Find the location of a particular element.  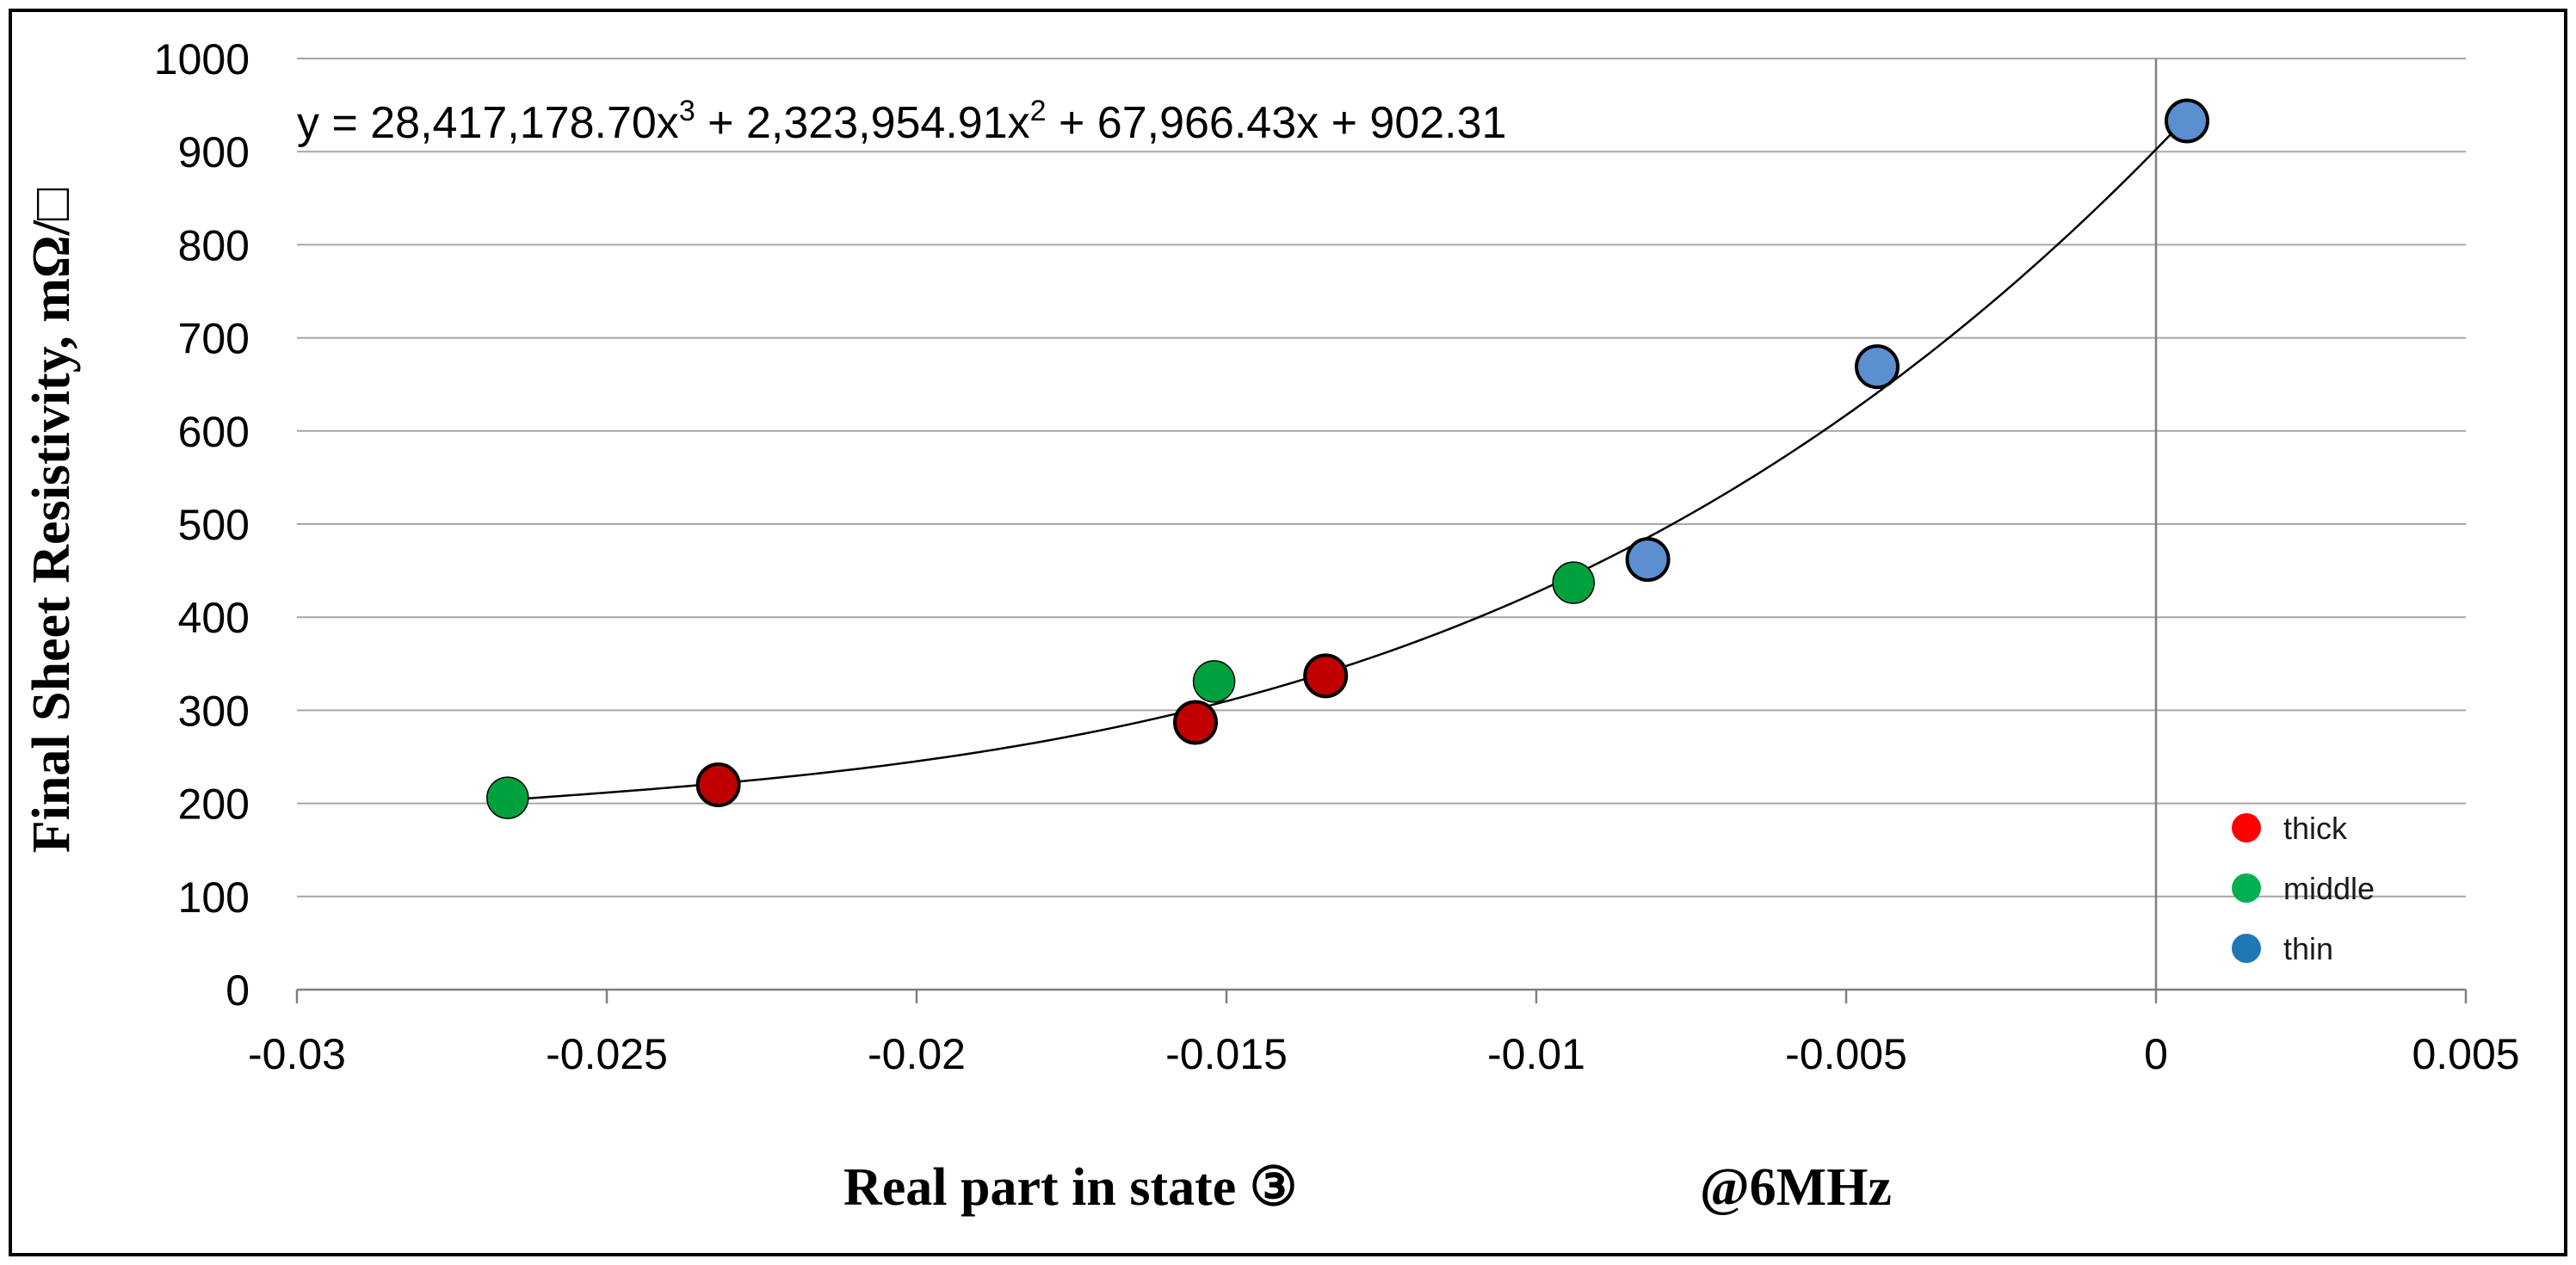

legend-label-thin: thin is located at coordinates (2308, 948).